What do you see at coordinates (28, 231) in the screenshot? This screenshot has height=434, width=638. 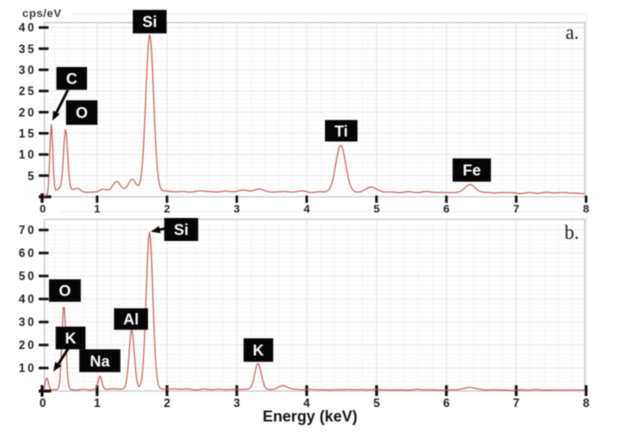 I see `svg-text: 70` at bounding box center [28, 231].